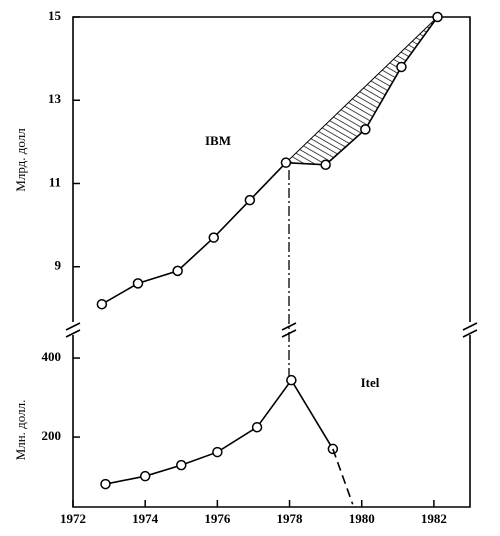  I want to click on y-tick-label: 13, so click(55, 98).